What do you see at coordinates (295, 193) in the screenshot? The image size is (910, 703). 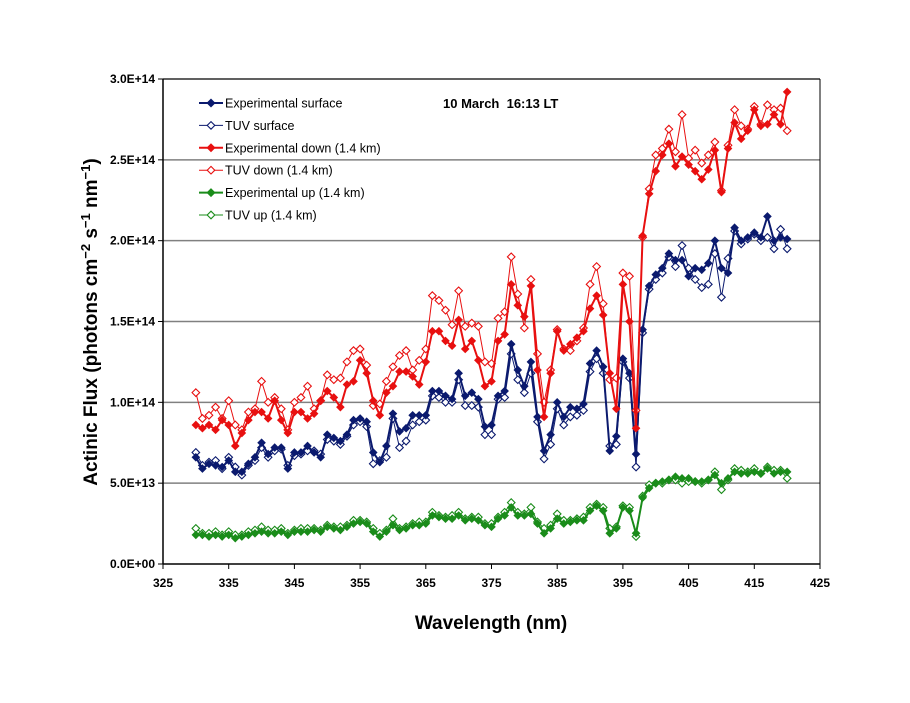 I see `legend-label: Experimental up (1.4 km)` at bounding box center [295, 193].